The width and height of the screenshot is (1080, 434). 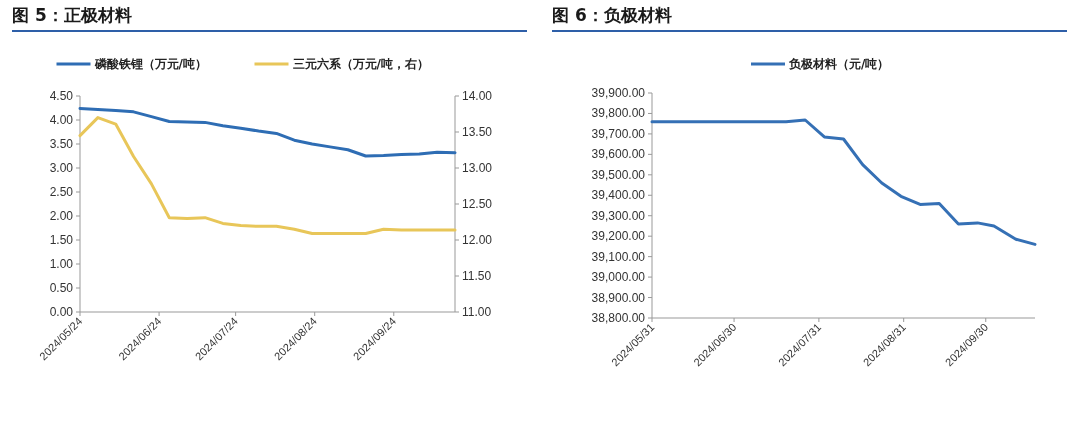 I want to click on y-tick-label: 4.50, so click(x=61, y=96).